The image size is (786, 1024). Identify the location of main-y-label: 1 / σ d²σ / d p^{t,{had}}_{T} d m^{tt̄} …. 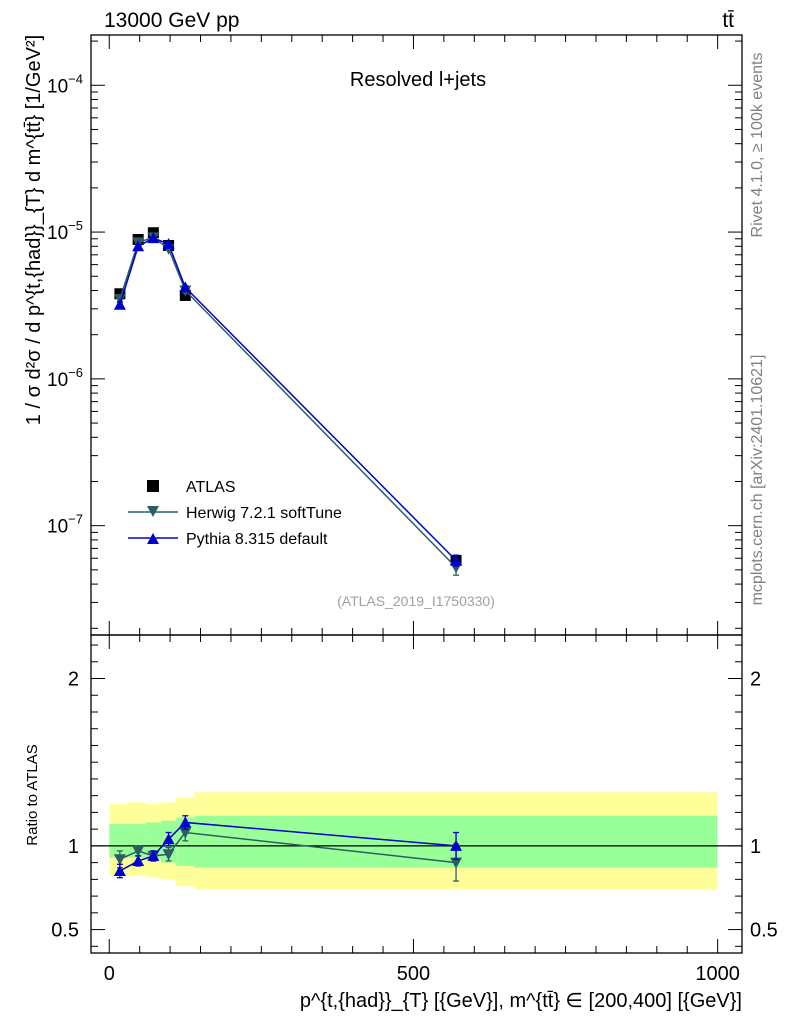
(34, 230).